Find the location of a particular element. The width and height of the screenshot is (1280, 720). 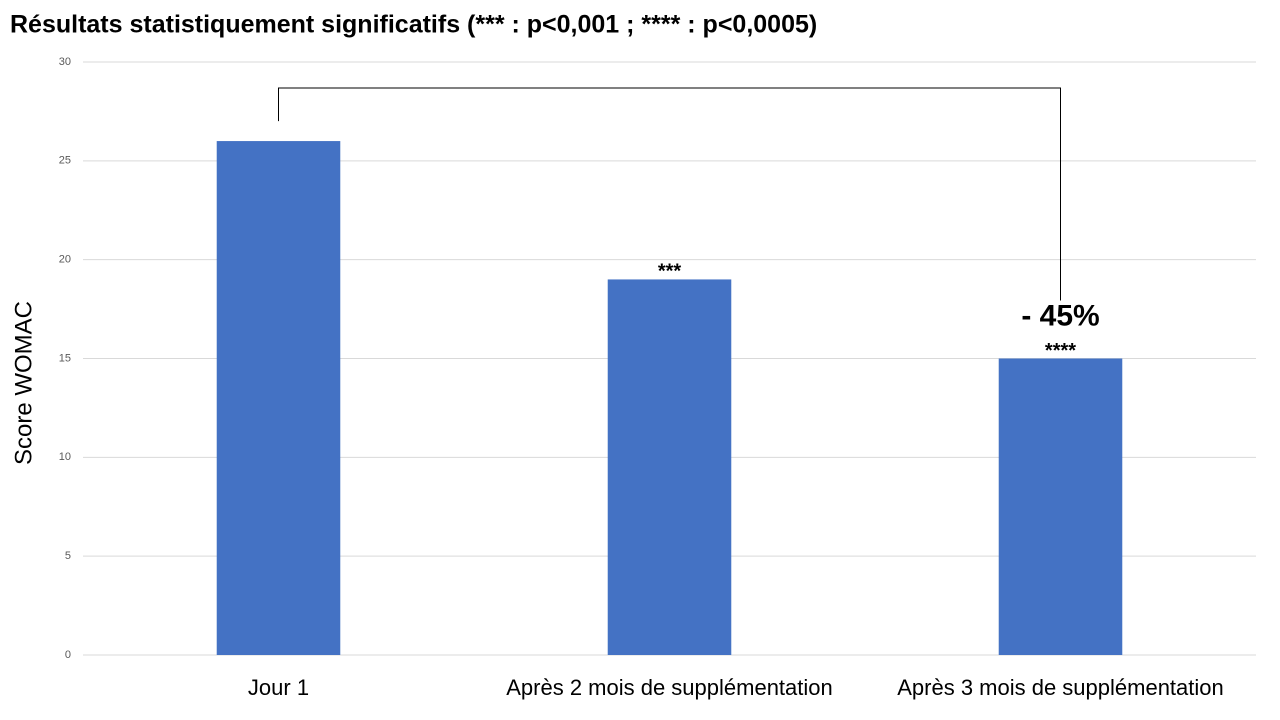

y-tick-label: 0 is located at coordinates (68, 655).